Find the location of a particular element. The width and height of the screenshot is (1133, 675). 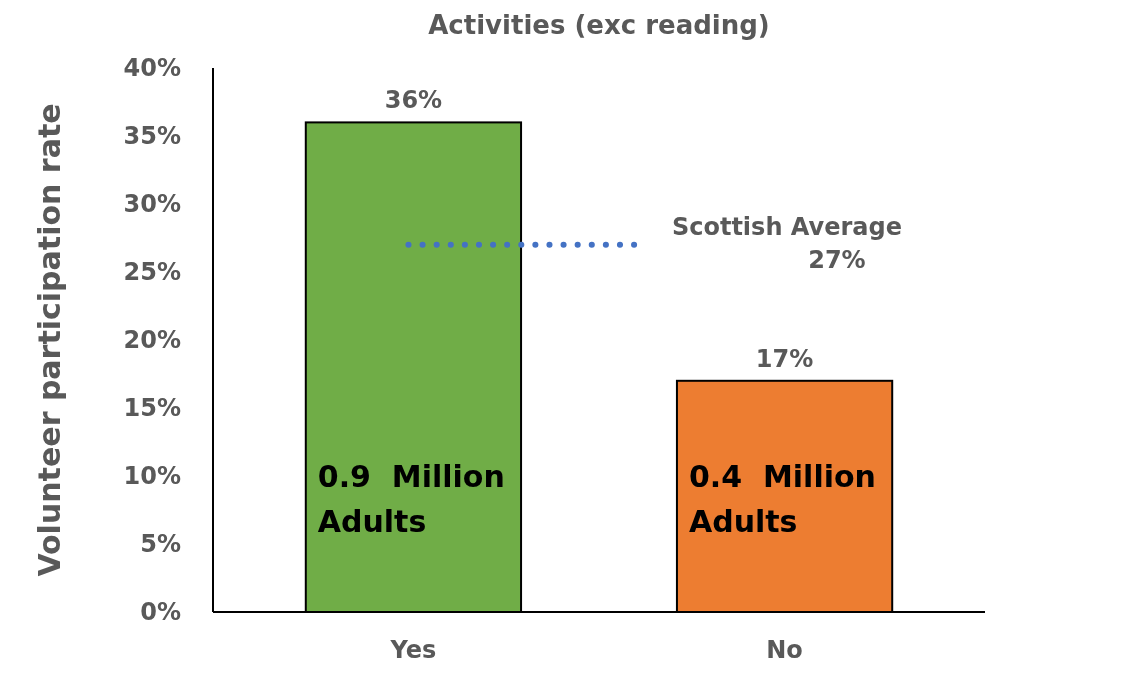

chart-title: Activities (exc reading) is located at coordinates (599, 25).